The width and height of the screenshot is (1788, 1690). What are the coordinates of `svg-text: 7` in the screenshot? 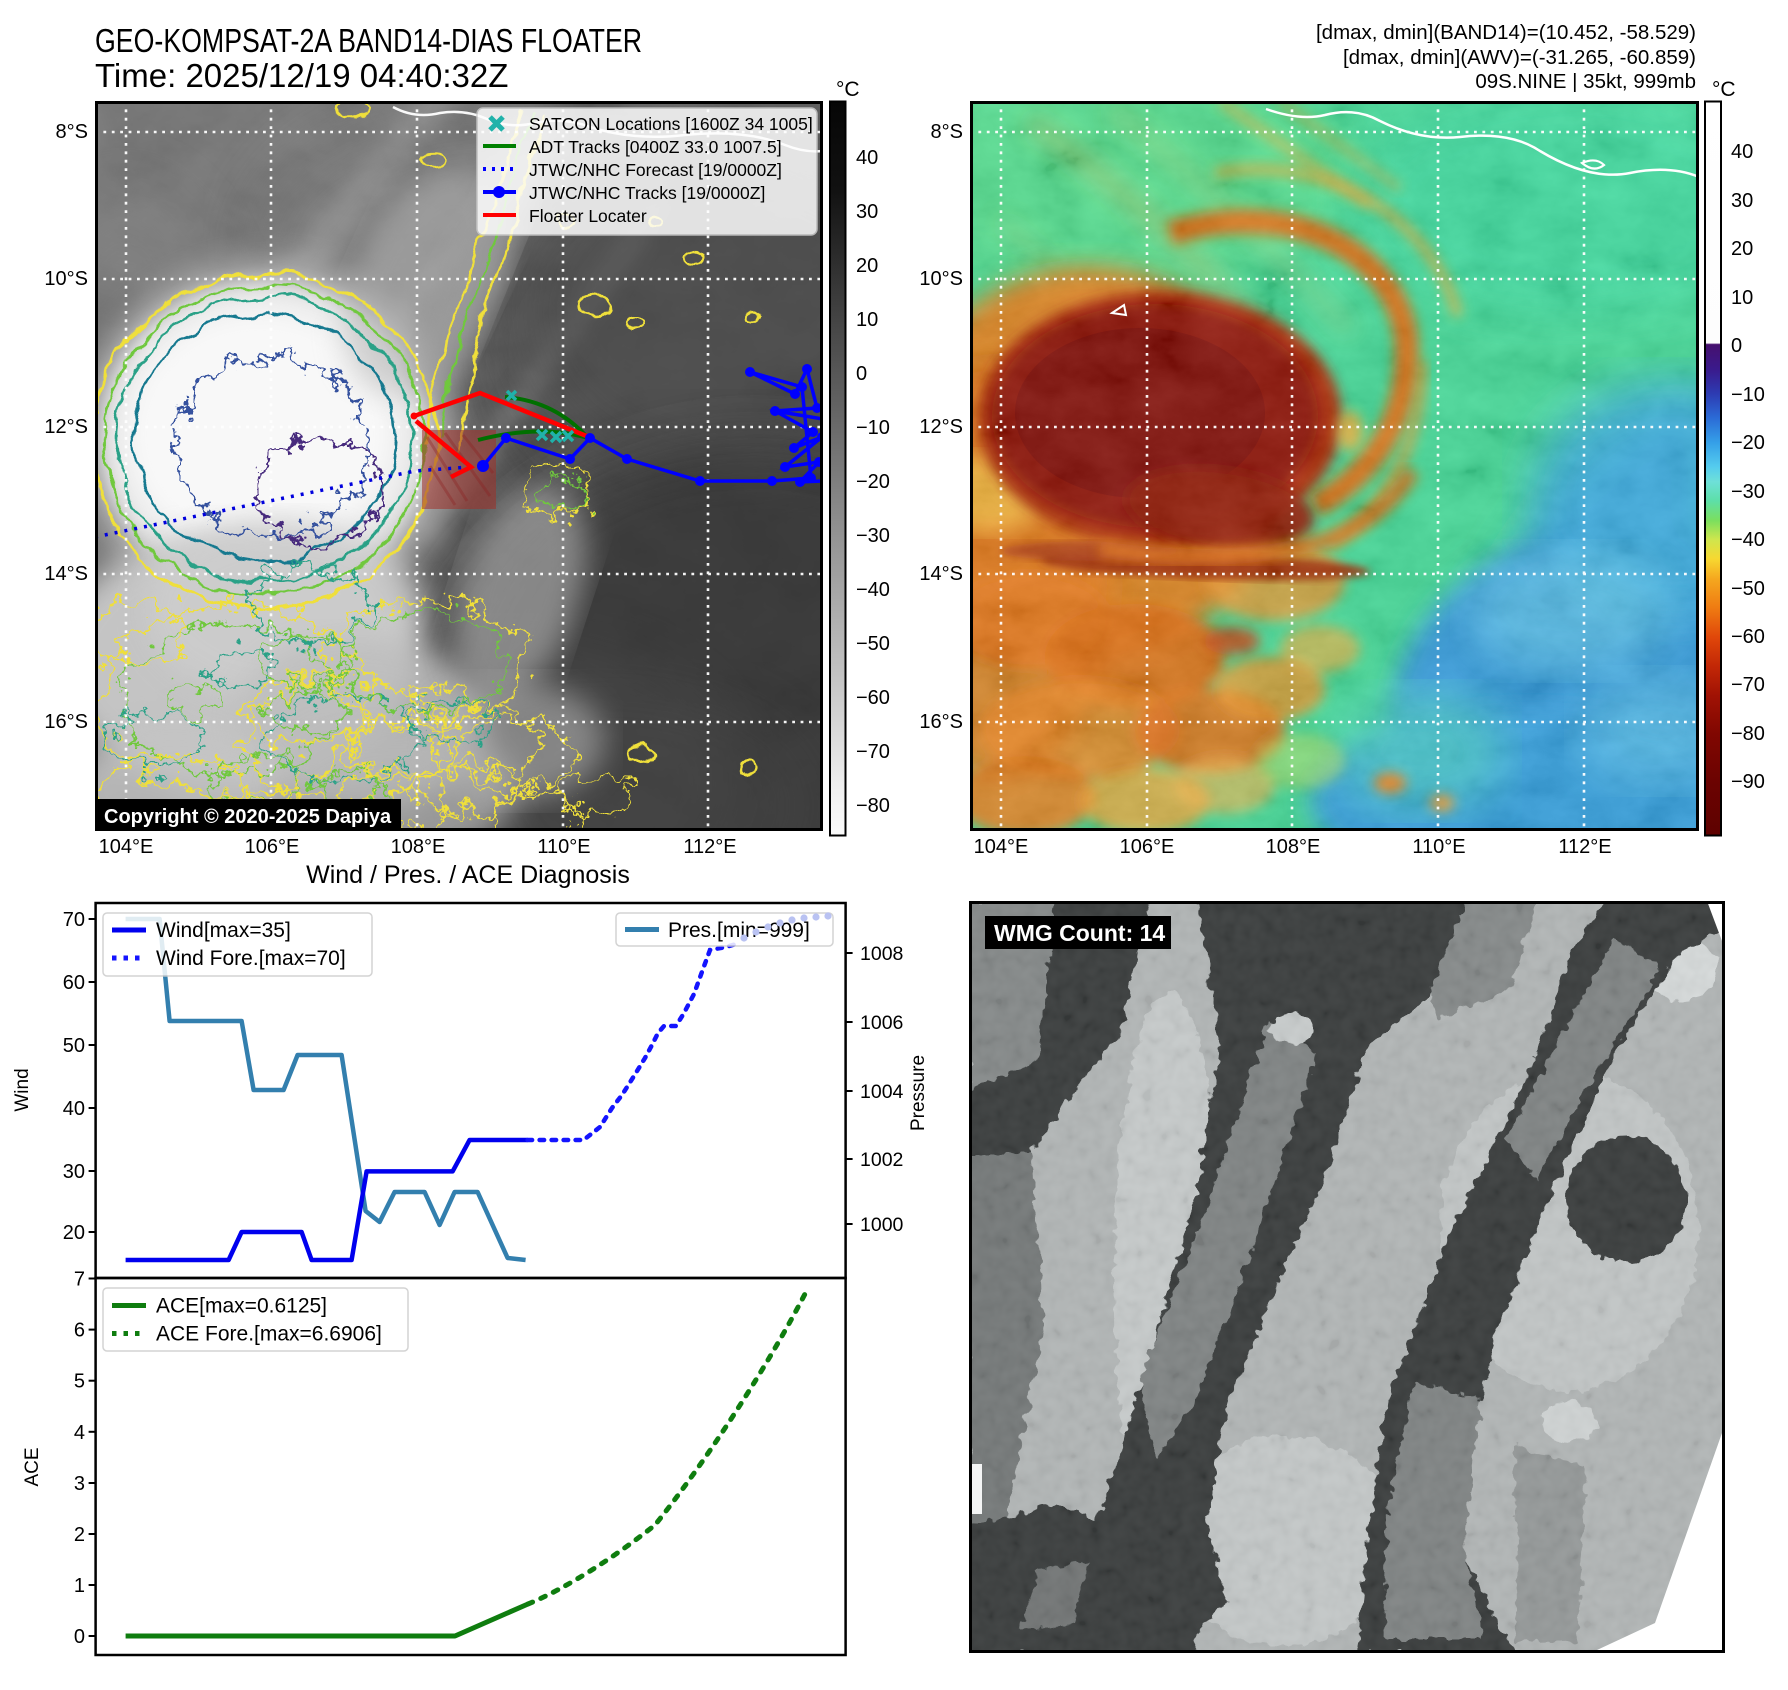 It's located at (79, 1280).